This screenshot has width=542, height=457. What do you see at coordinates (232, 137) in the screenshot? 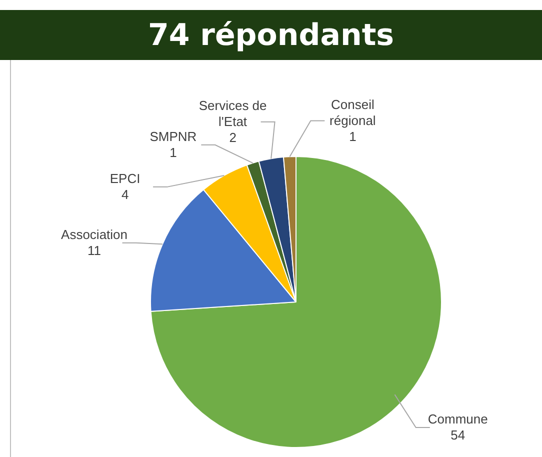
I see `data-label: 2` at bounding box center [232, 137].